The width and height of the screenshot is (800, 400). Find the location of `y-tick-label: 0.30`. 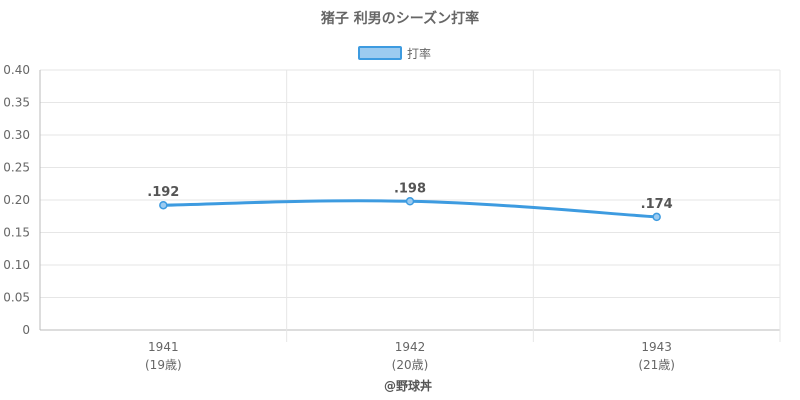

y-tick-label: 0.30 is located at coordinates (16, 135).